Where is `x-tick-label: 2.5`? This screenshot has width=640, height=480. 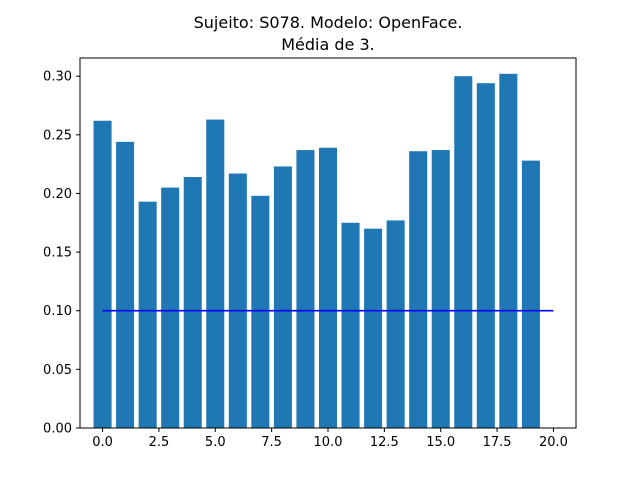
x-tick-label: 2.5 is located at coordinates (159, 442).